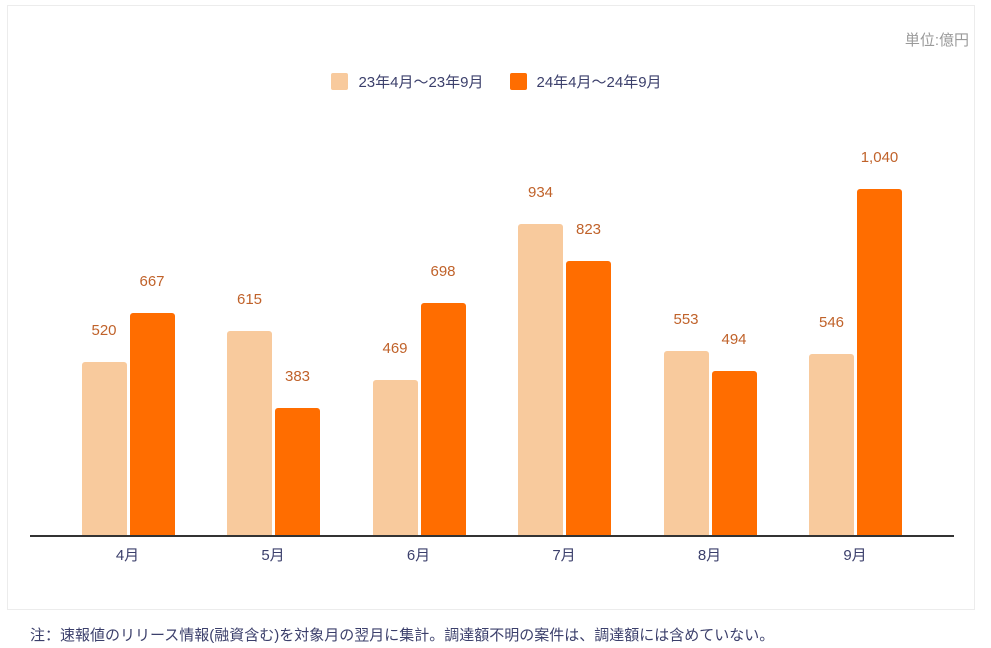 The width and height of the screenshot is (991, 648). I want to click on x-tick-label: 7月, so click(564, 555).